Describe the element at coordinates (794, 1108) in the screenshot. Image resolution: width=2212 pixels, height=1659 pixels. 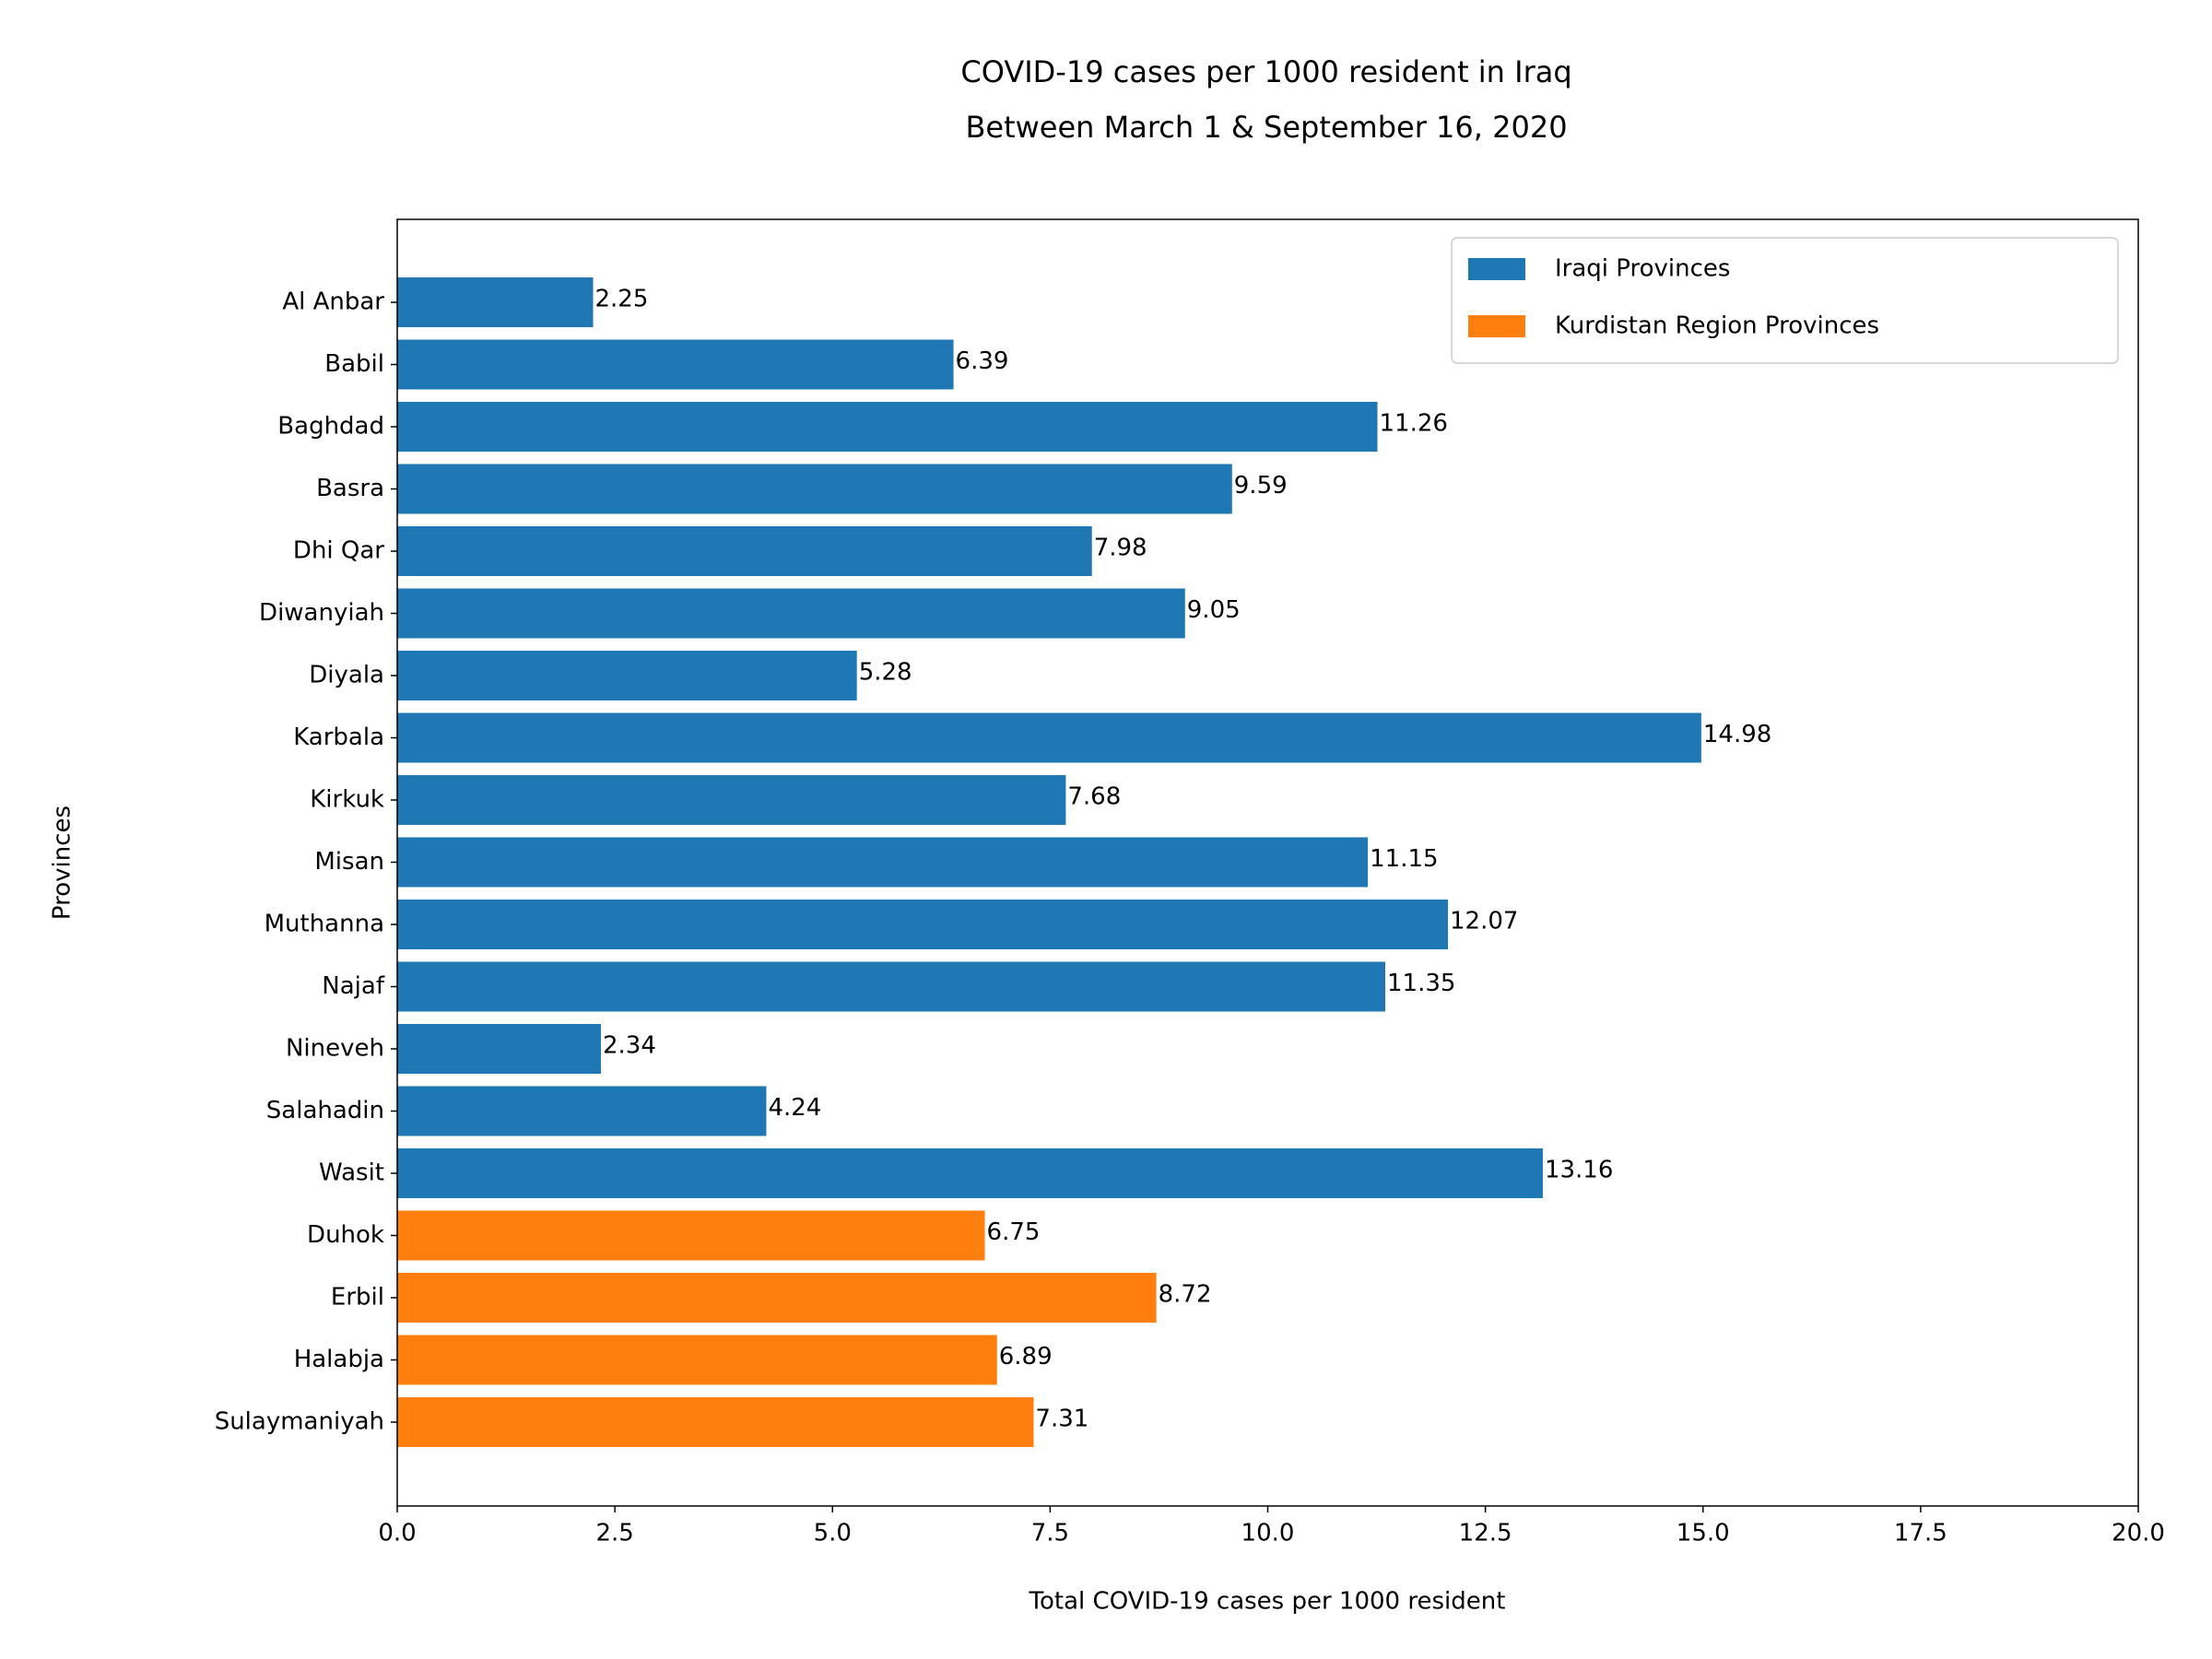
I see `data-label: 4.24` at that location.